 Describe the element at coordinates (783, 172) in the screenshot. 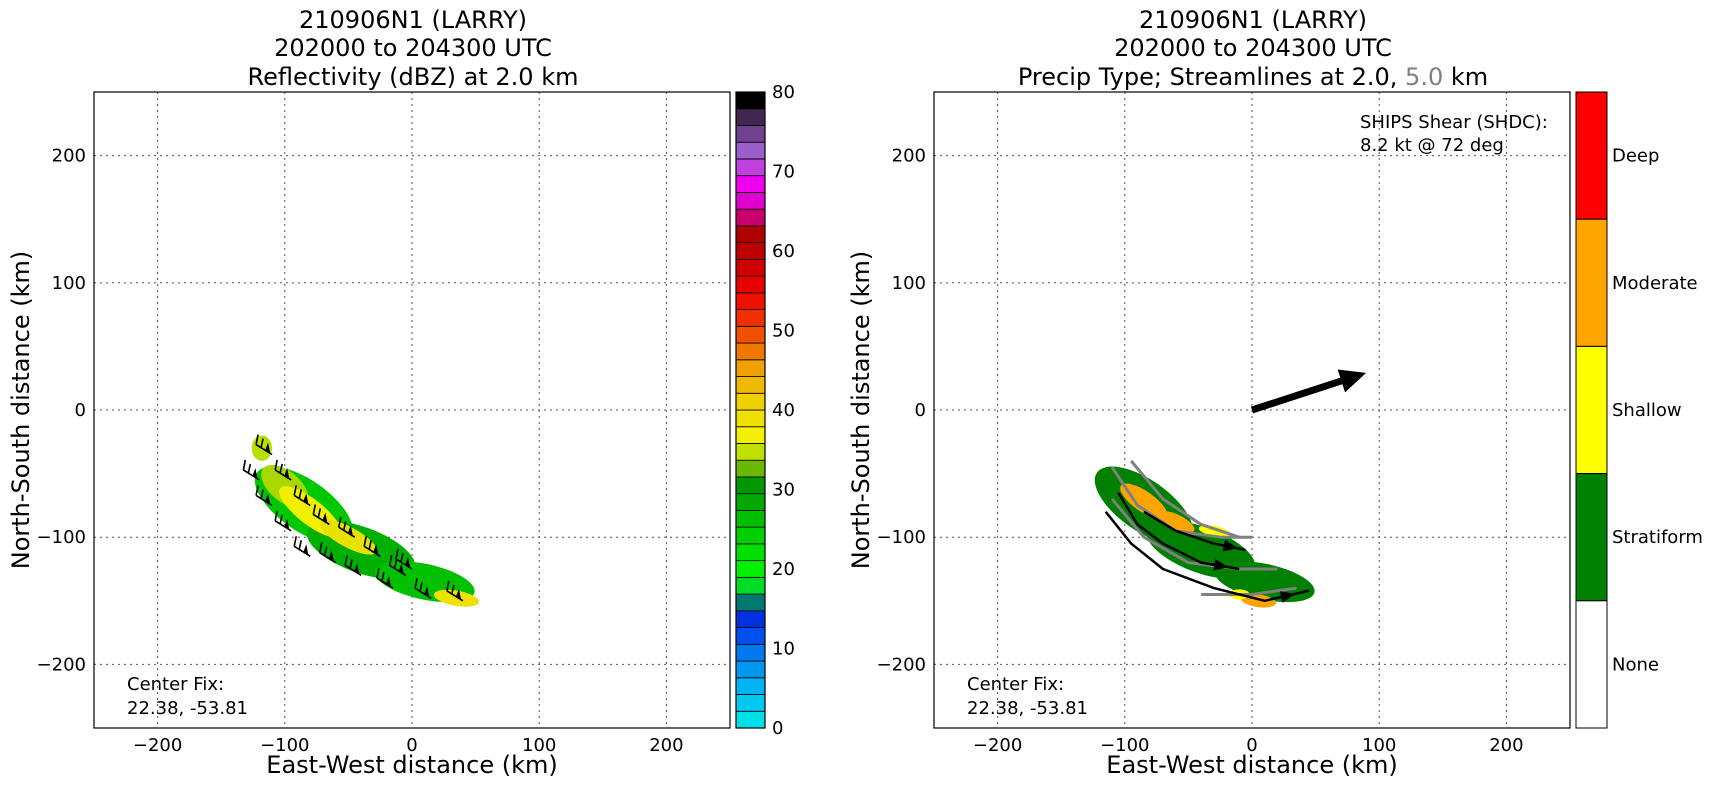

I see `colorbar-tick-label: 70` at that location.